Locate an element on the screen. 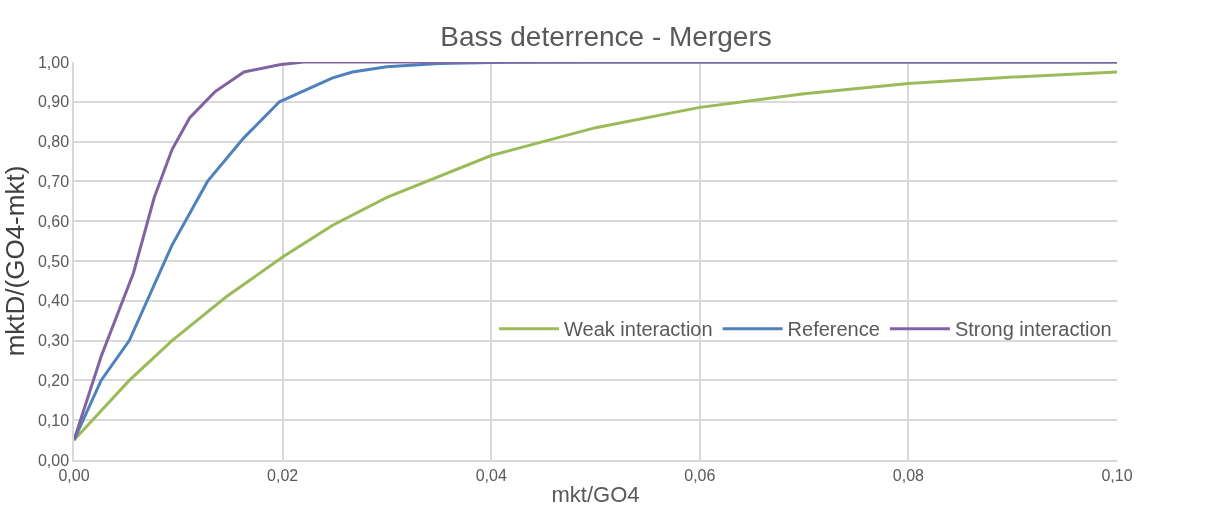 This screenshot has height=515, width=1212. x-tick-label: 0,02 is located at coordinates (283, 475).